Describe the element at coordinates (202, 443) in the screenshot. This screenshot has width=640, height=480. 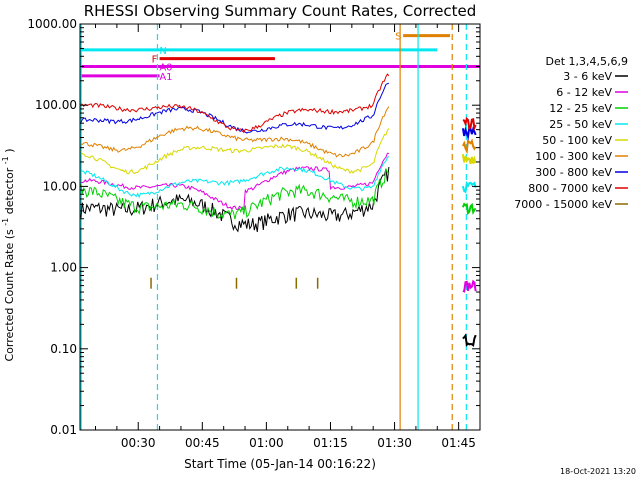
I see `x-tick-label: 00:45` at that location.